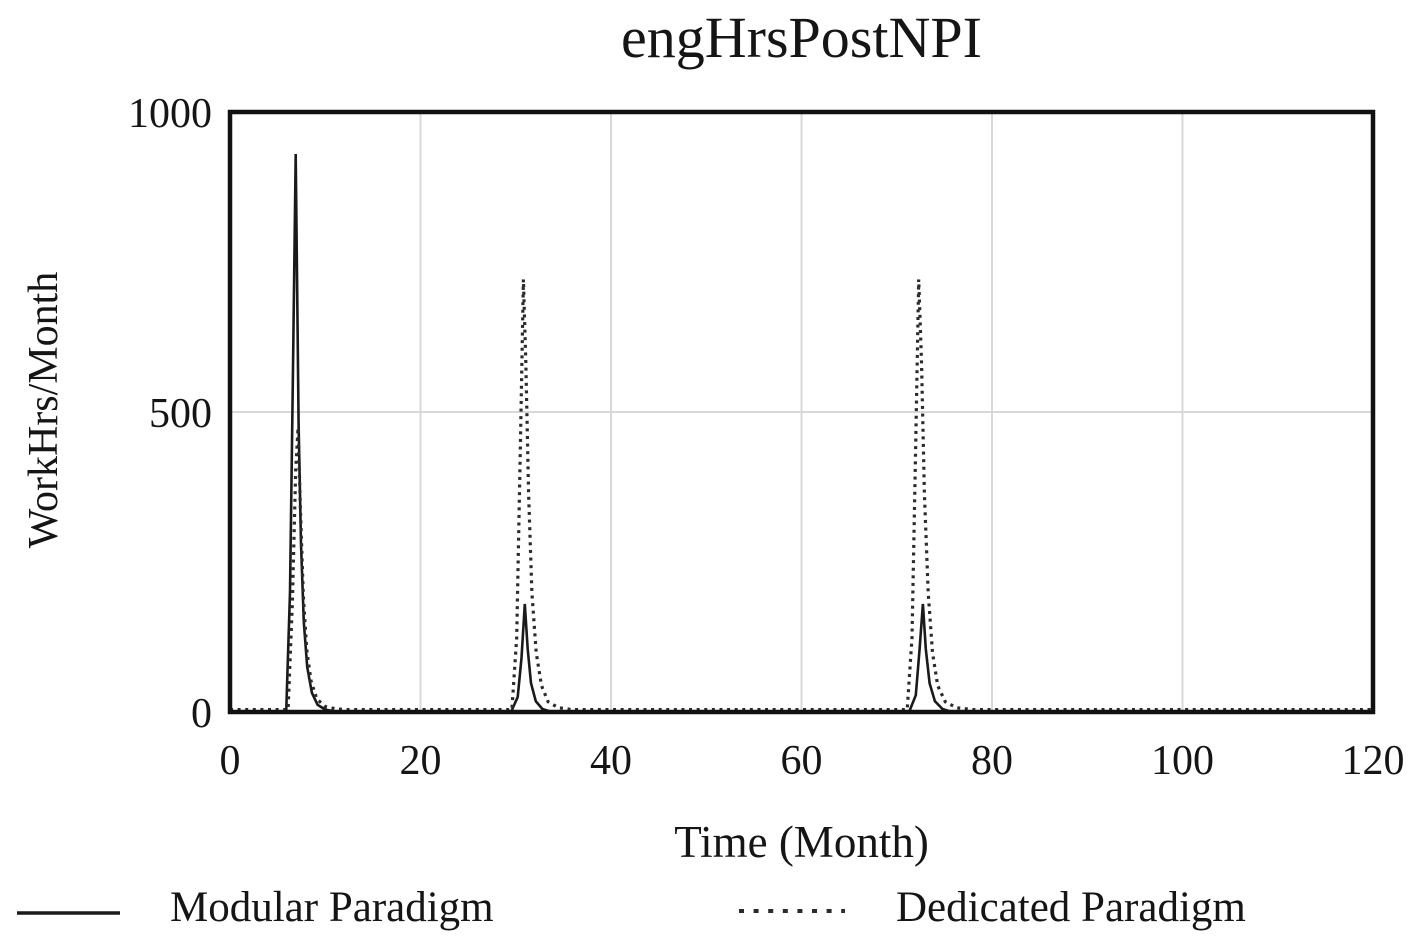 Image resolution: width=1416 pixels, height=951 pixels. Describe the element at coordinates (792, 911) in the screenshot. I see `dotted-line-swatch-icon` at that location.